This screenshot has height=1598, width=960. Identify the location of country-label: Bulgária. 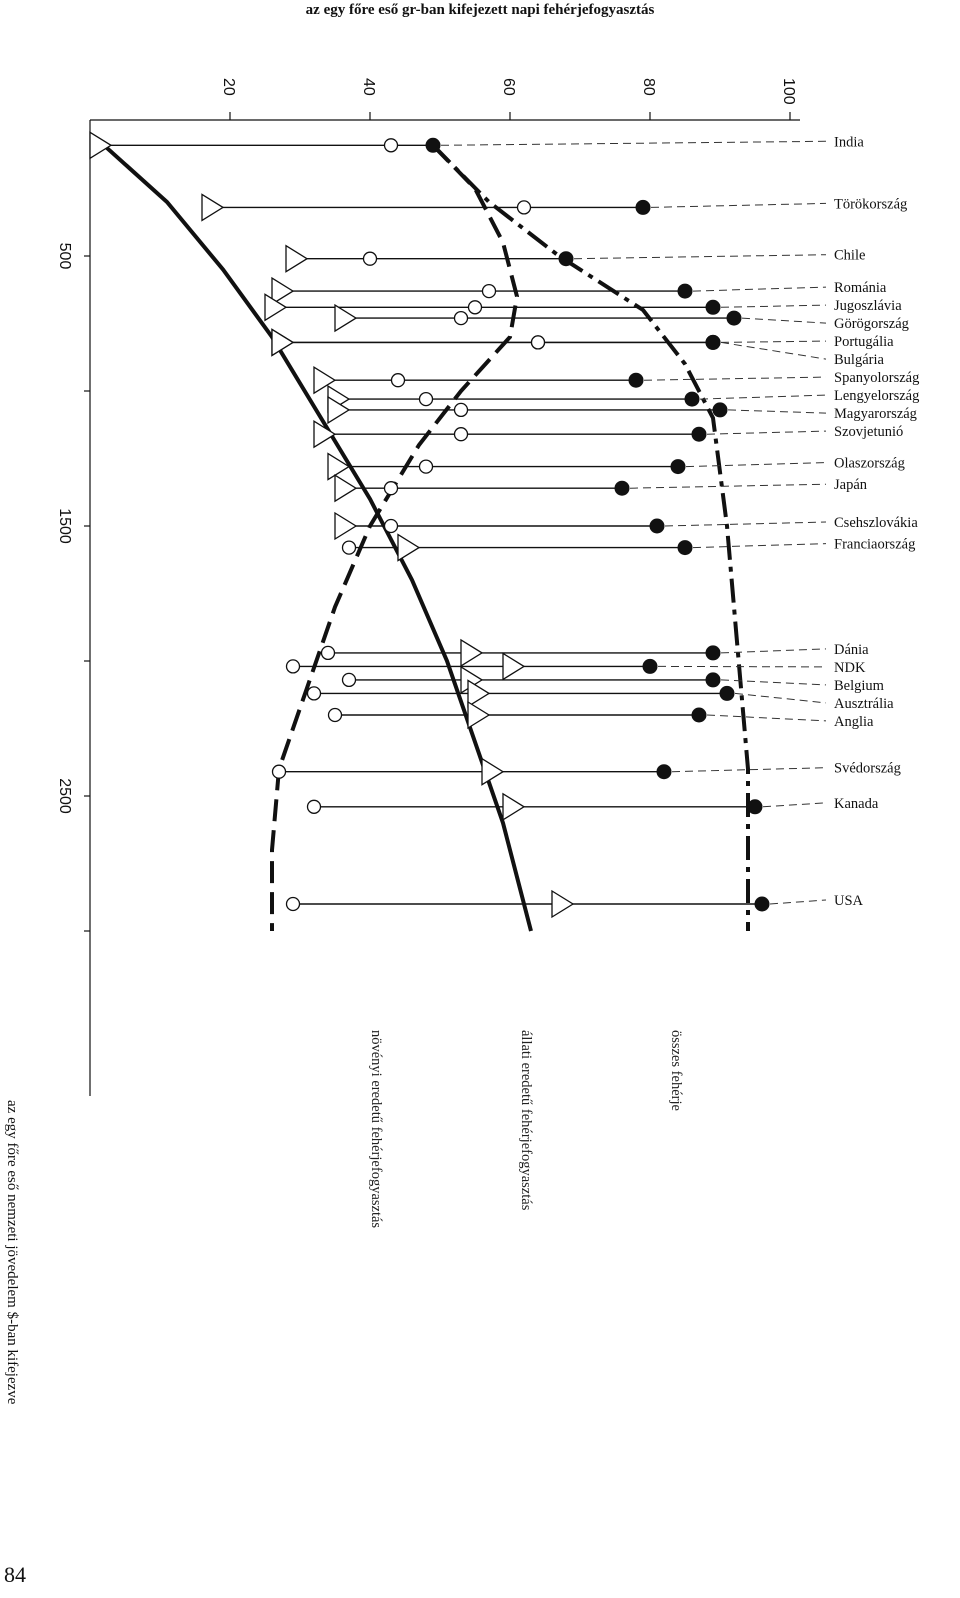
(859, 360).